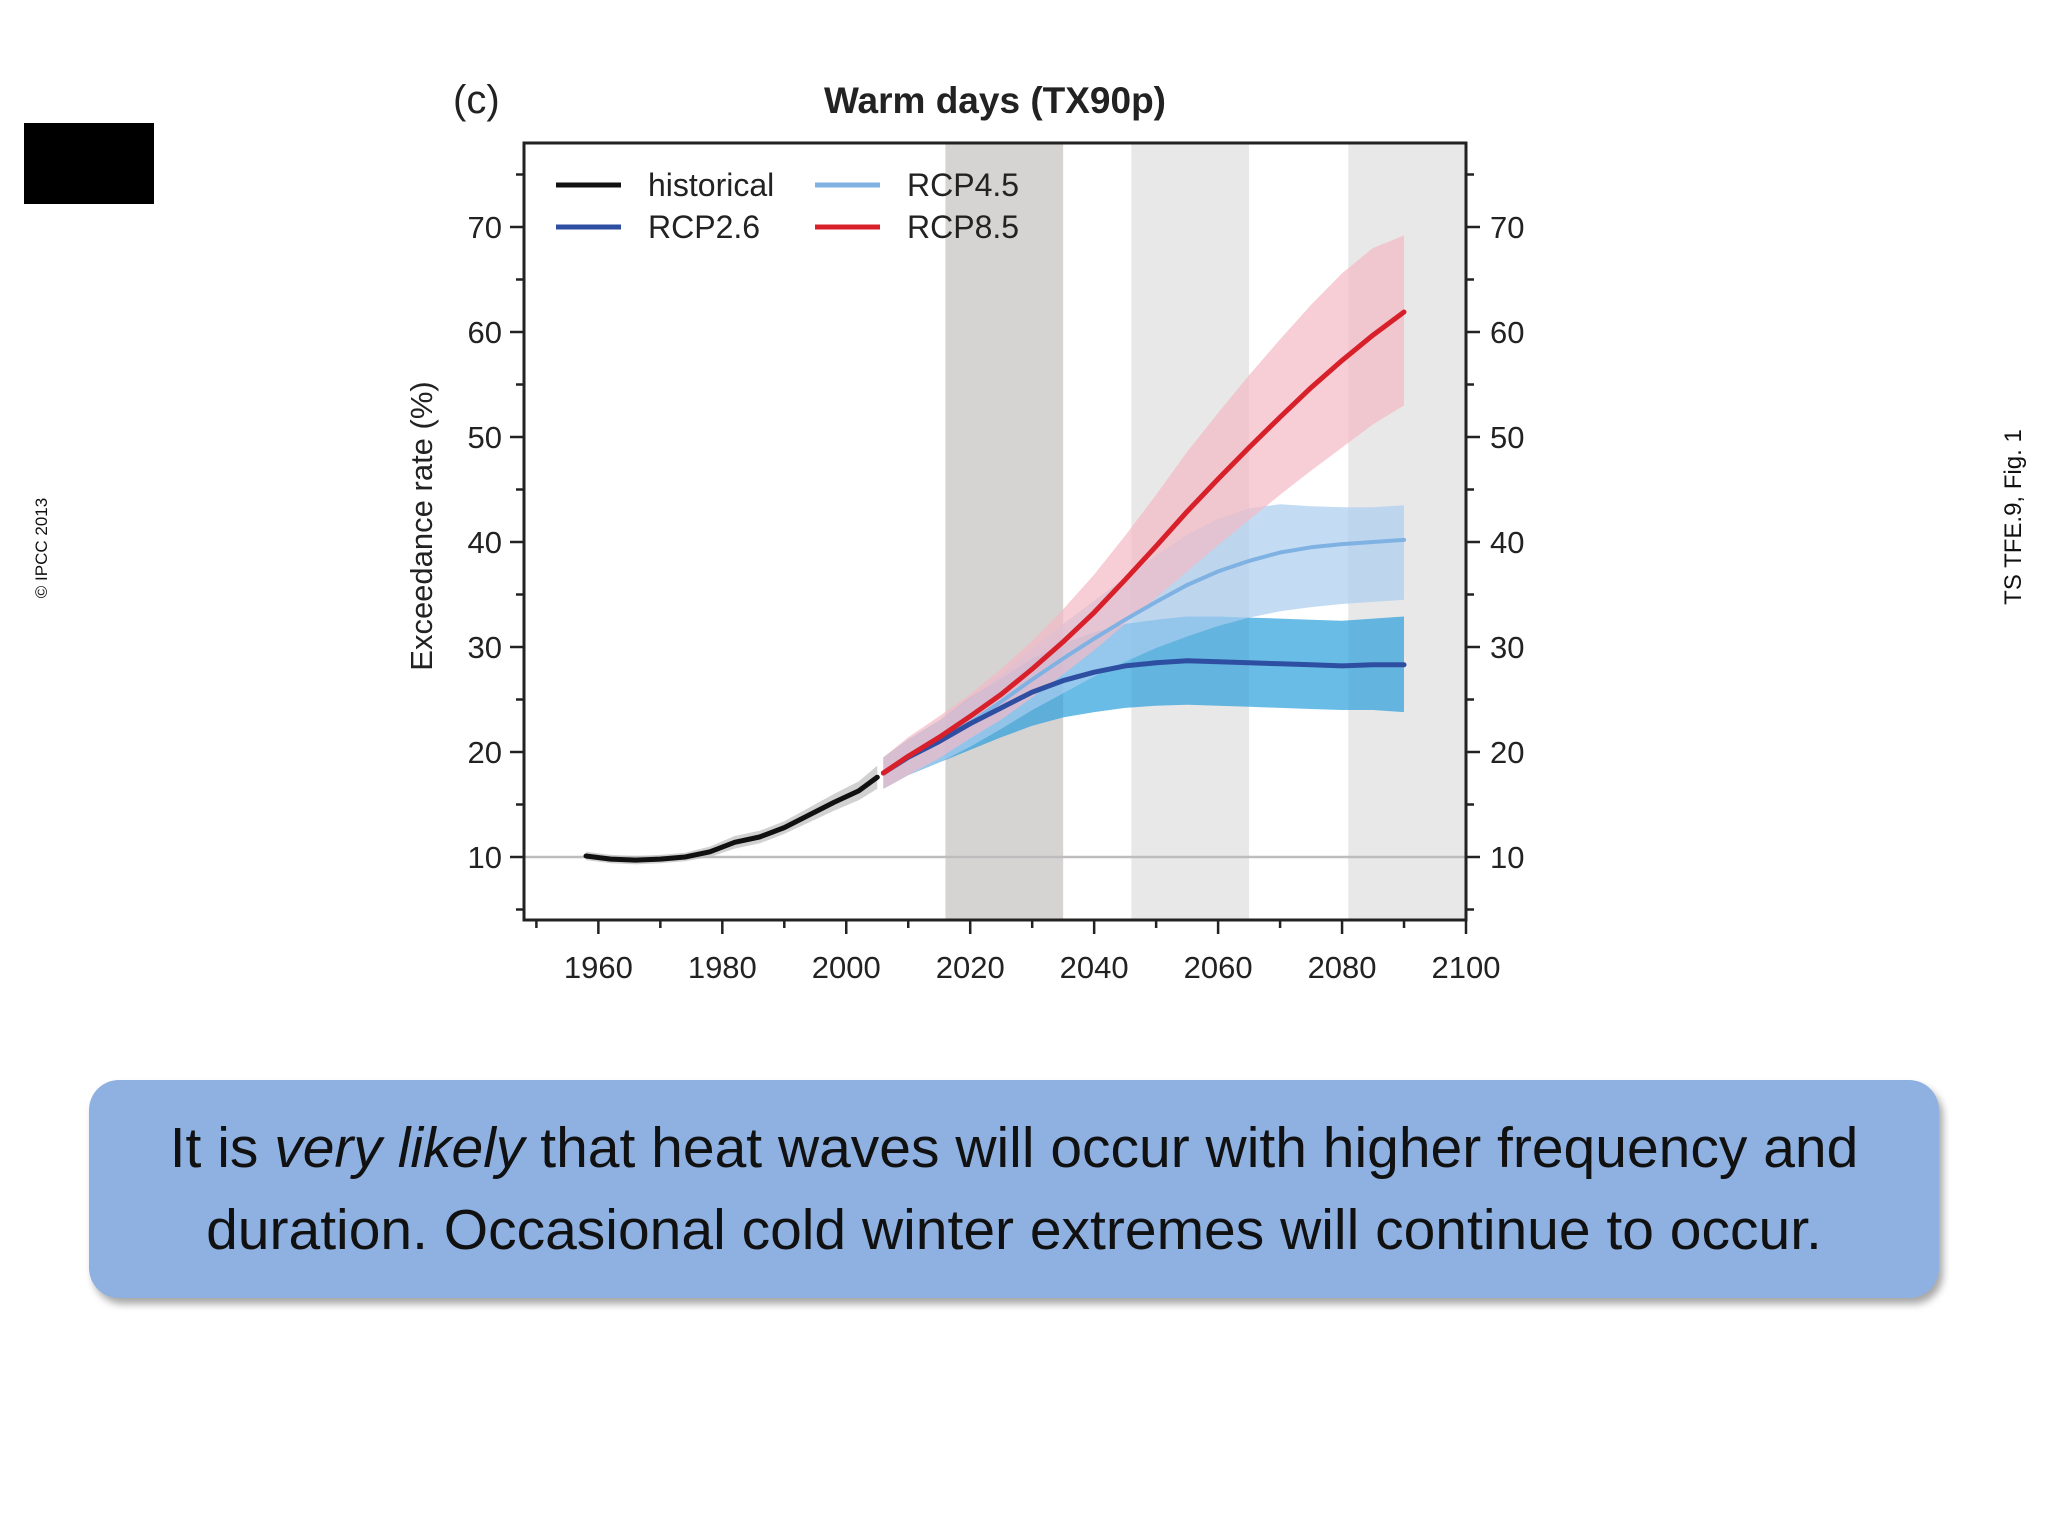 Image resolution: width=2048 pixels, height=1536 pixels. Describe the element at coordinates (963, 185) in the screenshot. I see `legend-label-rcp45: RCP4.5` at that location.